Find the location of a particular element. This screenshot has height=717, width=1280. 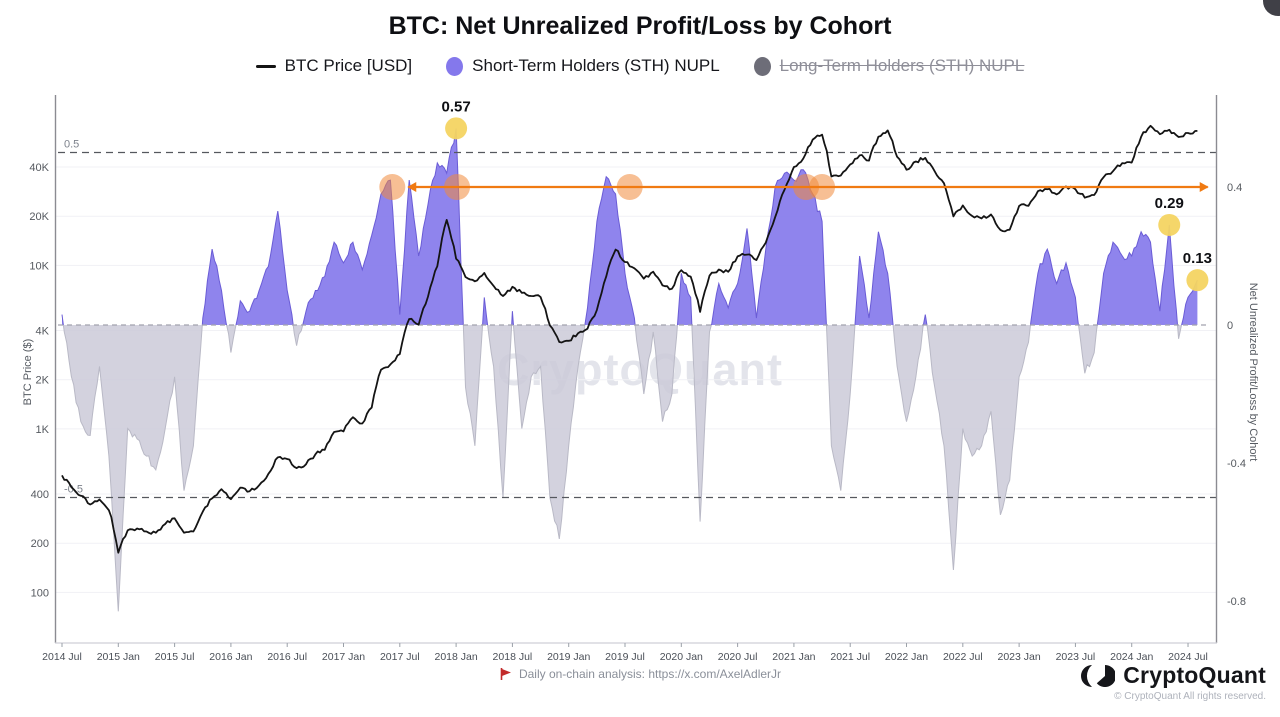

trend-arrow-left-head is located at coordinates (412, 187).